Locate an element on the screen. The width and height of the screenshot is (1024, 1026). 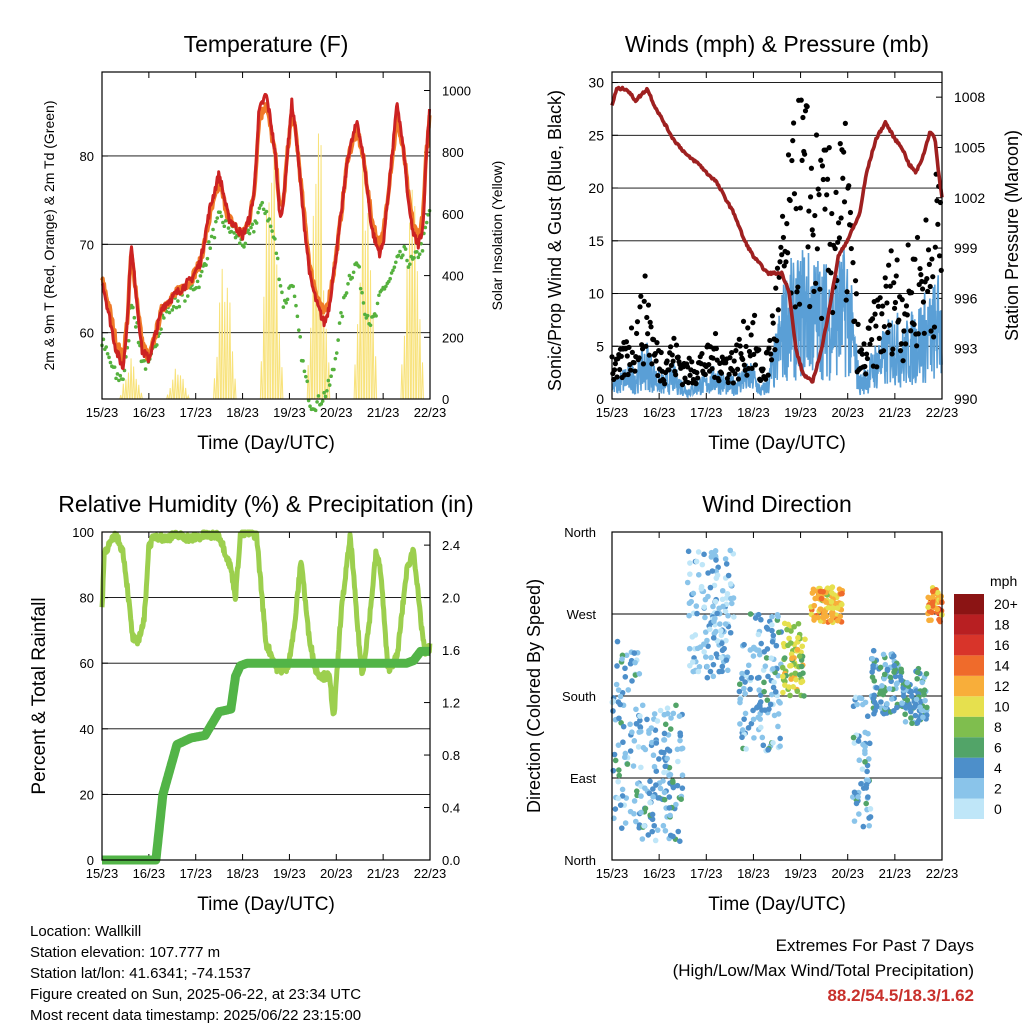
x-tick-label: 22/23 is located at coordinates (430, 873).